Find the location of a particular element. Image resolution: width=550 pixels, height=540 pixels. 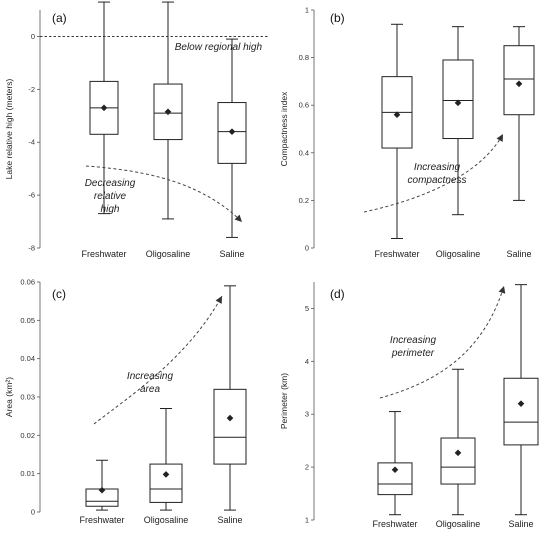

y-tick-label: 0.6 is located at coordinates (304, 105).